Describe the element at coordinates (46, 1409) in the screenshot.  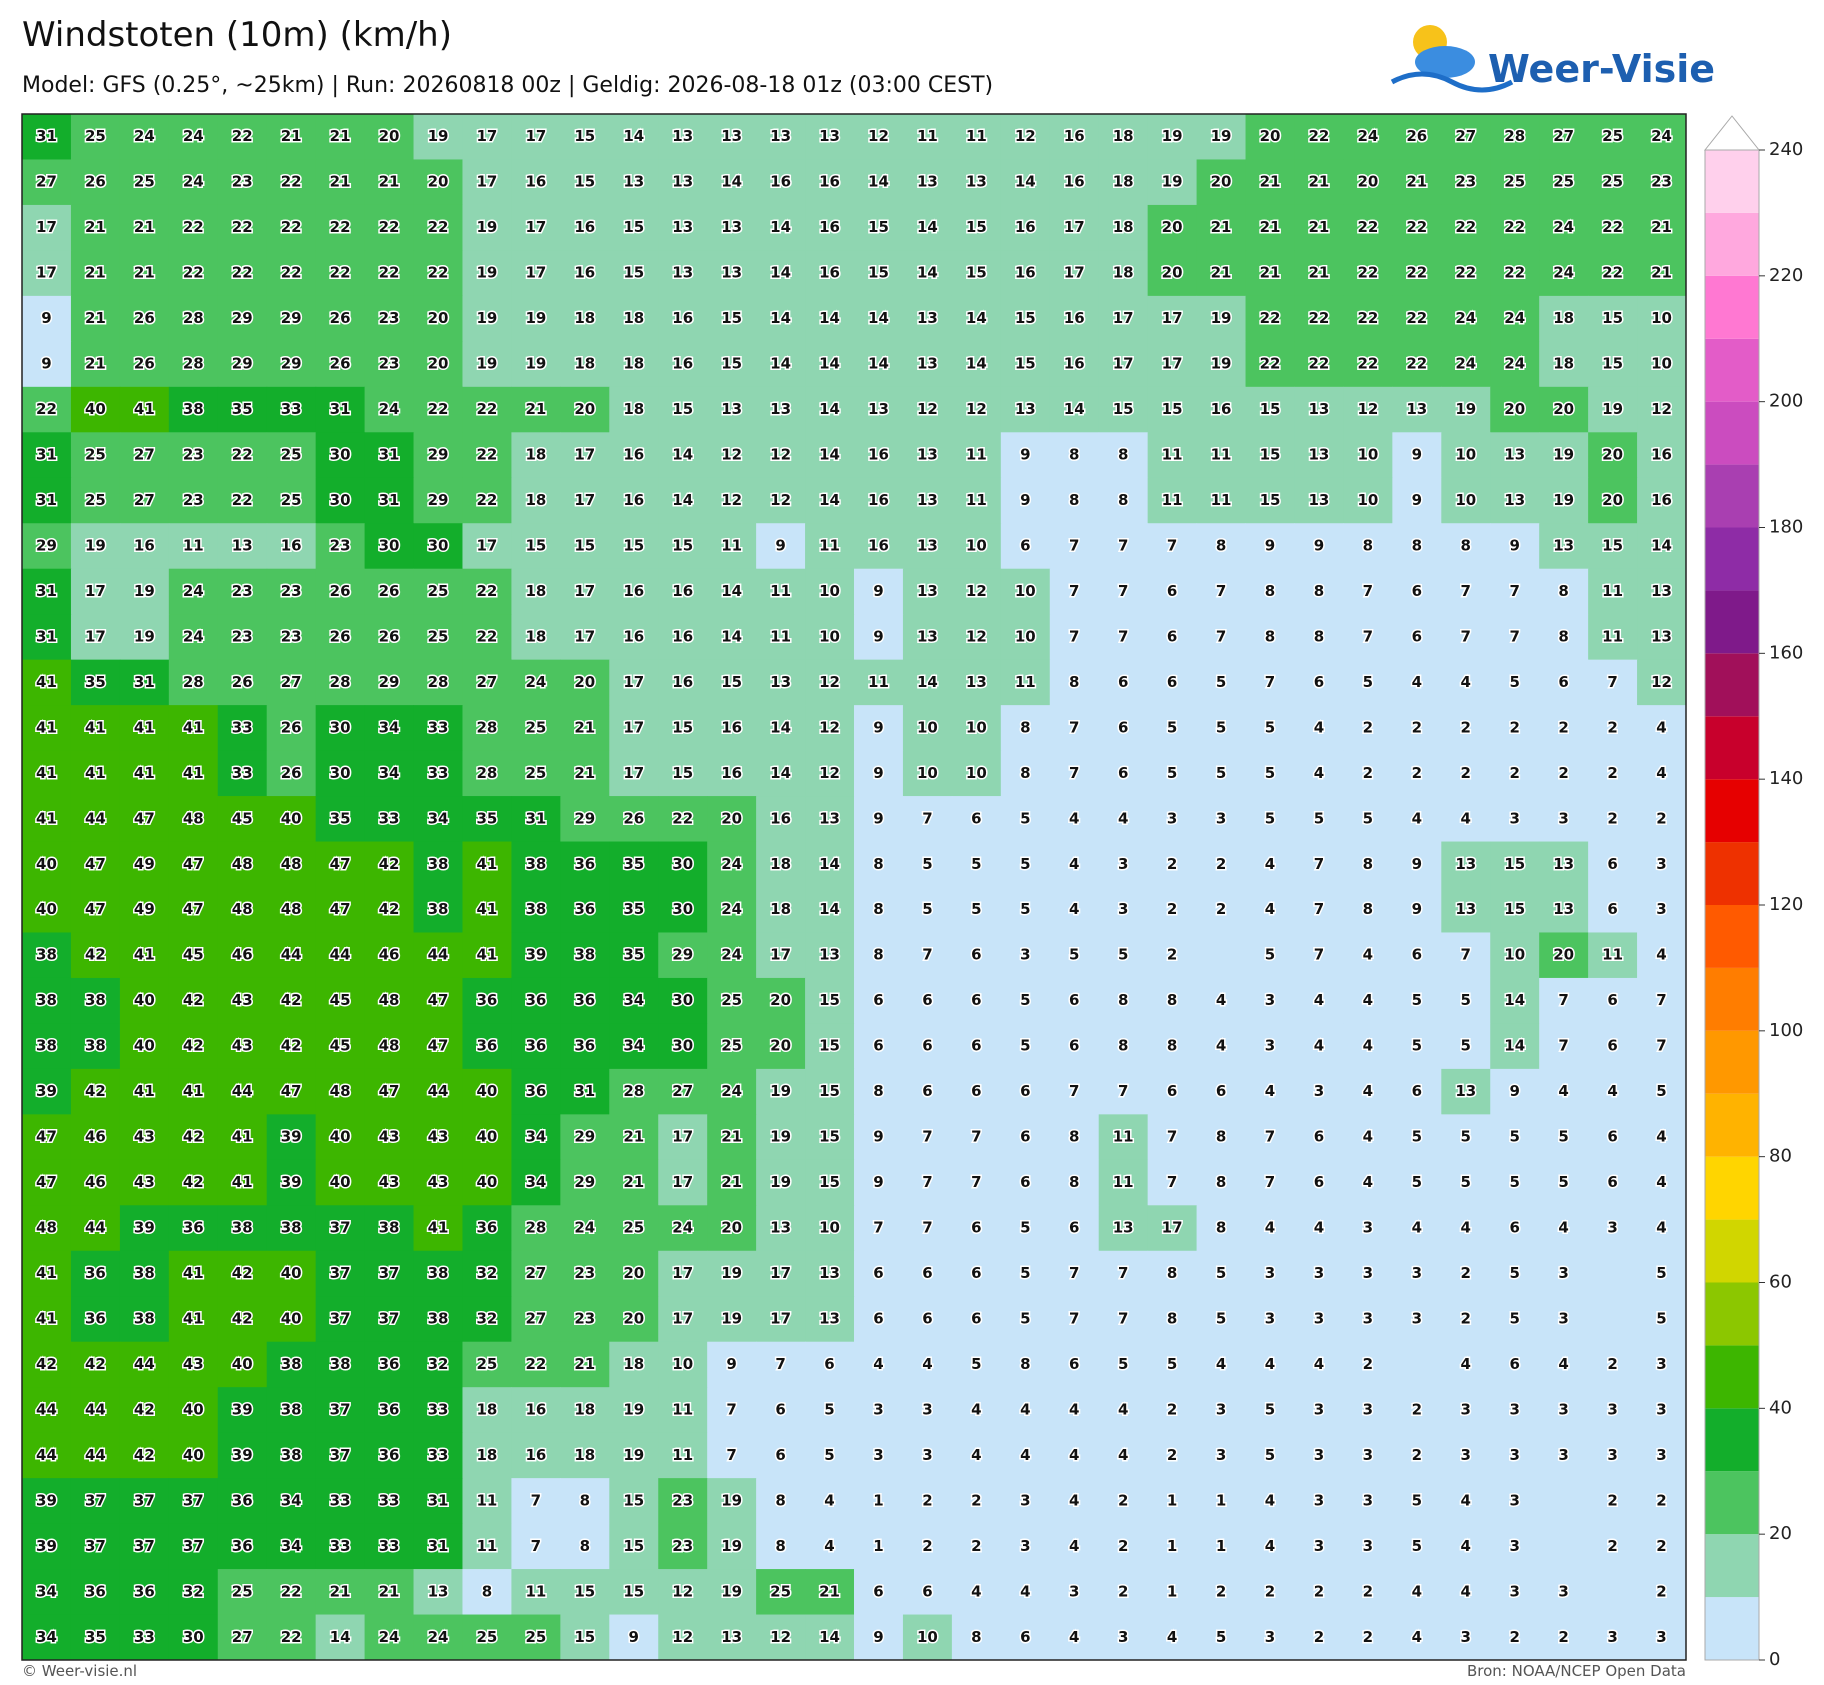
I see `cell-value: 44` at that location.